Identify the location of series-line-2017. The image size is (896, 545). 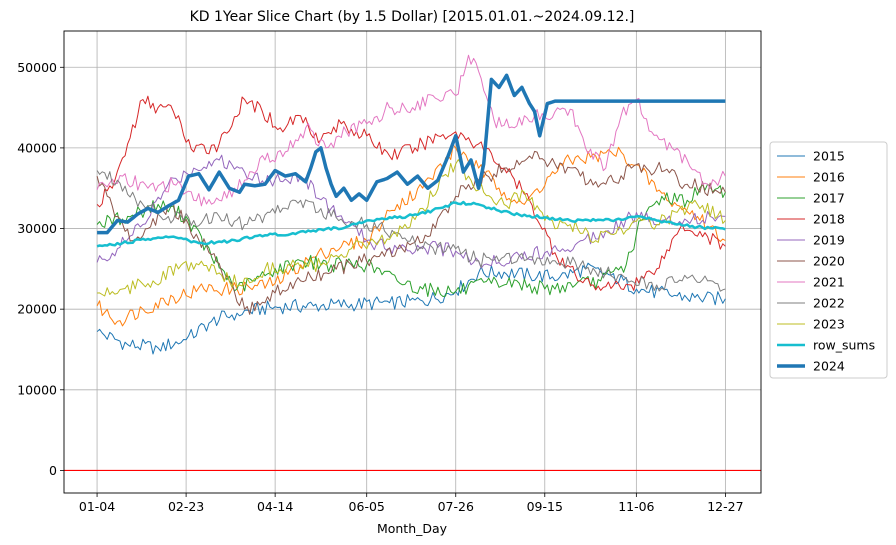
(411, 240).